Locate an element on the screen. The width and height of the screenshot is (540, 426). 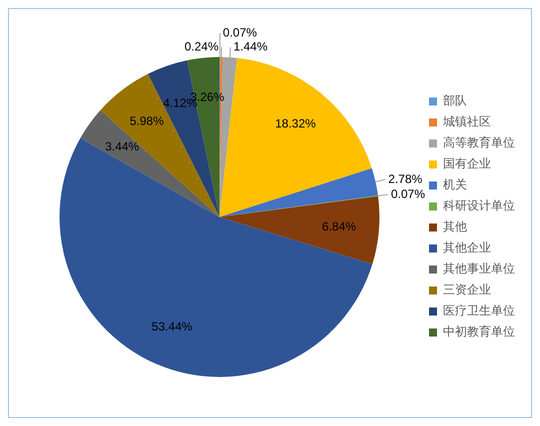
data-label: 6.84% is located at coordinates (339, 226).